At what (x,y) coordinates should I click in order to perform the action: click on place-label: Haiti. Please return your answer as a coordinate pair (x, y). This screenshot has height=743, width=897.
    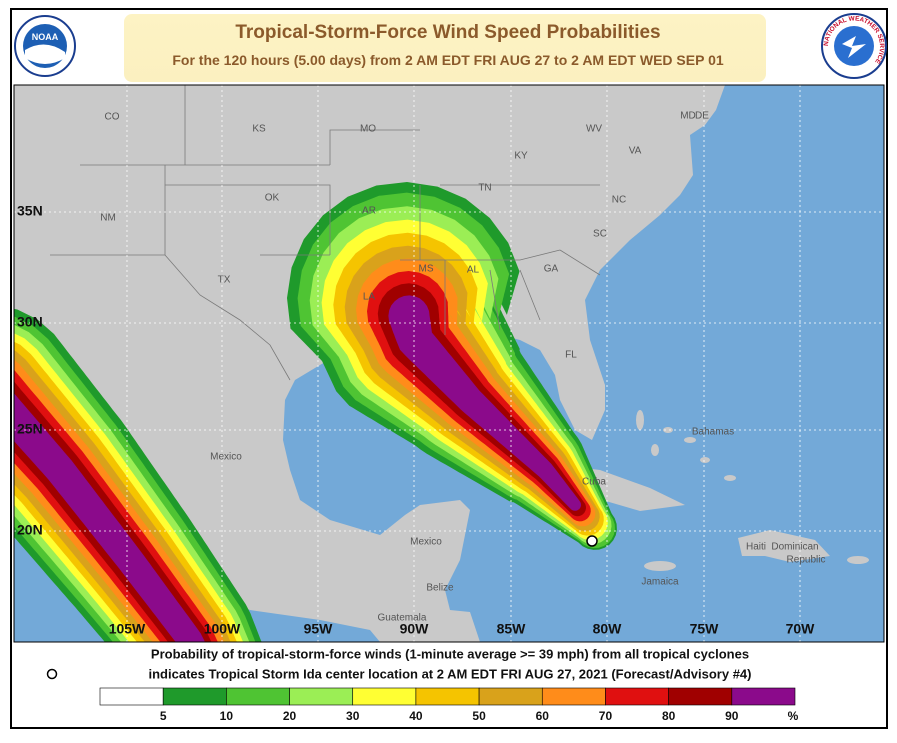
    Looking at the image, I should click on (756, 547).